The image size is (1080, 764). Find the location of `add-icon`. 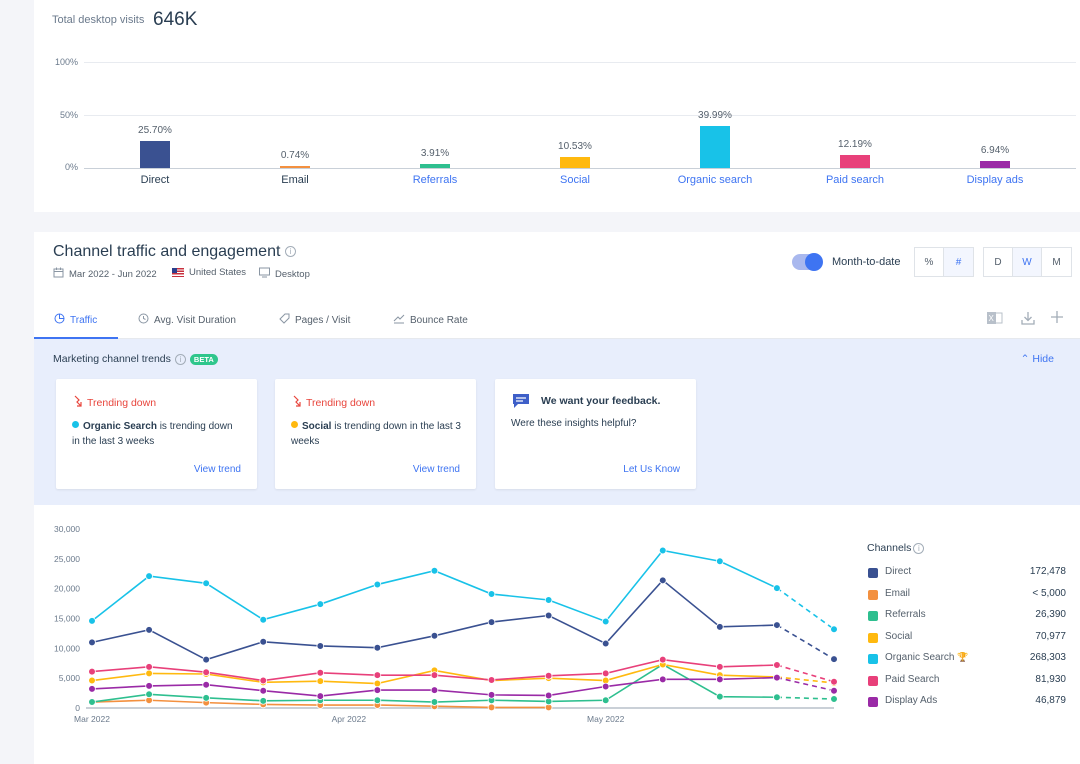

add-icon is located at coordinates (1057, 318).